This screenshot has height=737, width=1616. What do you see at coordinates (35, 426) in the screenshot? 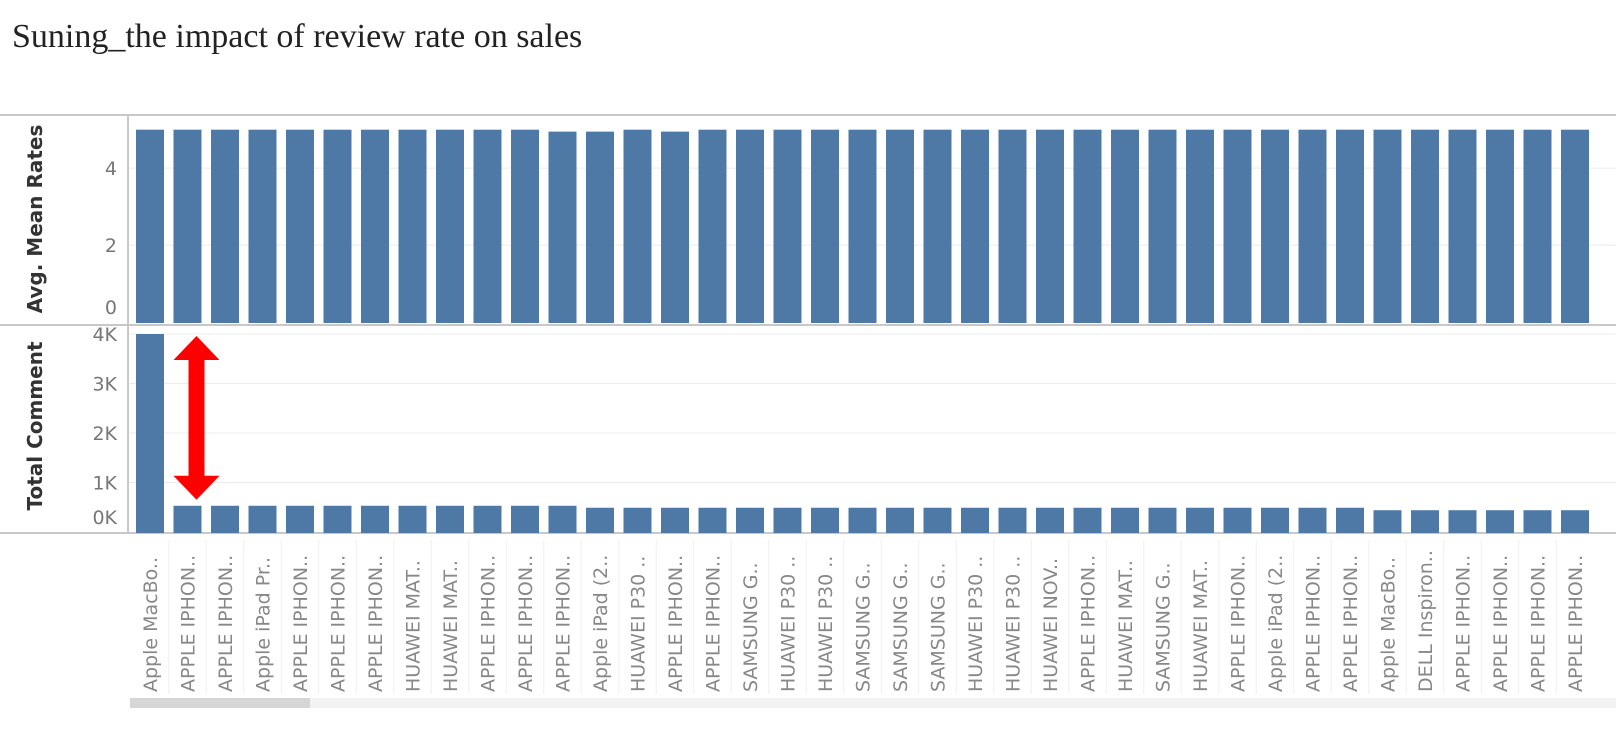
I see `y-axis-title-comments: Total Comment` at bounding box center [35, 426].